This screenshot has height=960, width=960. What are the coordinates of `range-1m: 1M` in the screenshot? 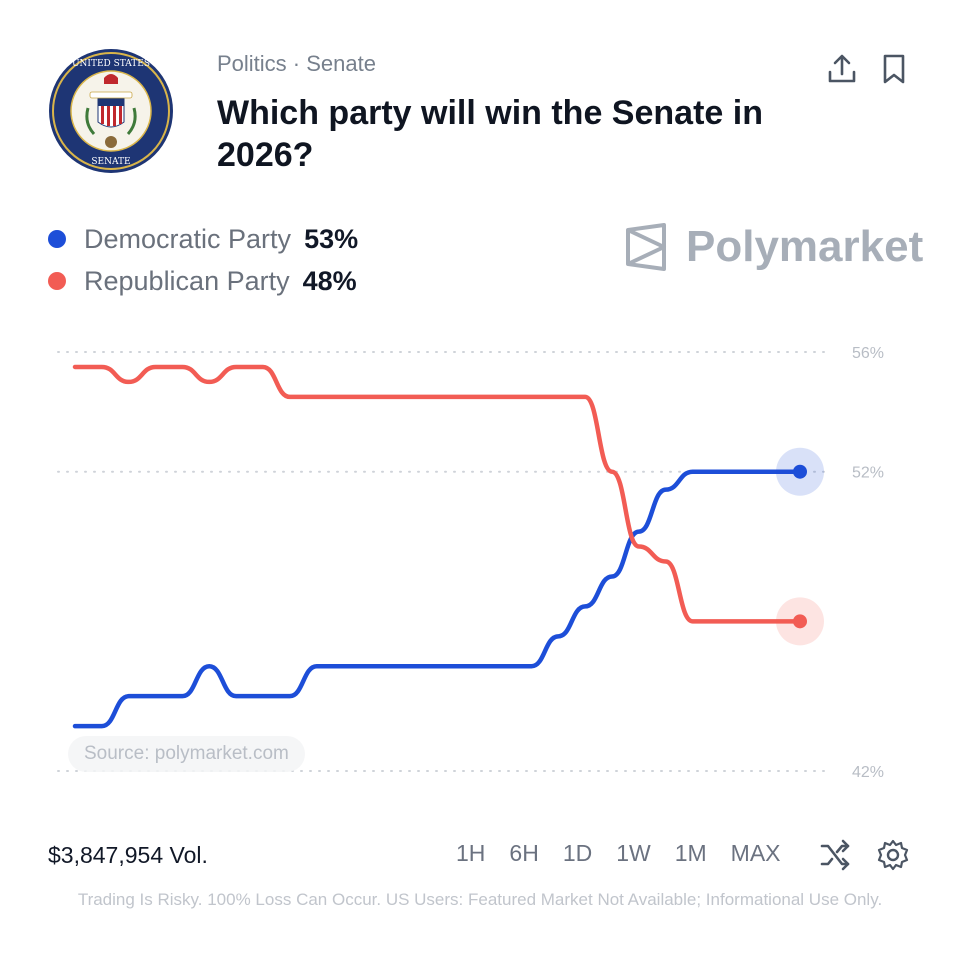 It's located at (690, 853).